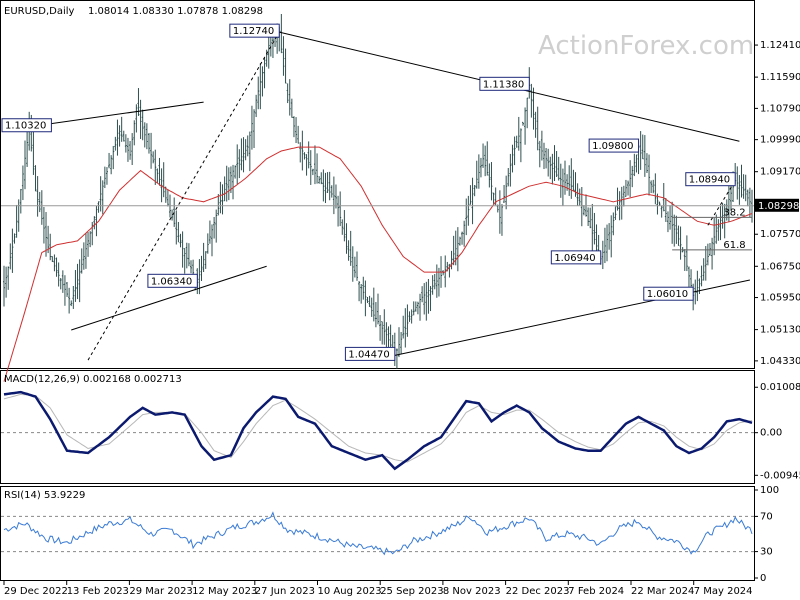 This screenshot has height=600, width=800. Describe the element at coordinates (766, 552) in the screenshot. I see `rsi-axis-label: 30` at that location.